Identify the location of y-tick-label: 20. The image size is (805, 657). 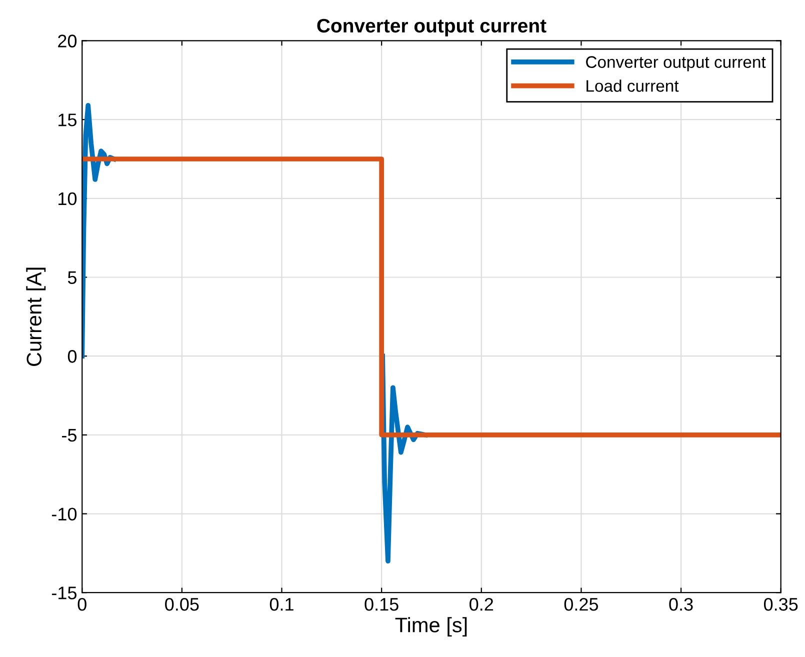
(67, 41).